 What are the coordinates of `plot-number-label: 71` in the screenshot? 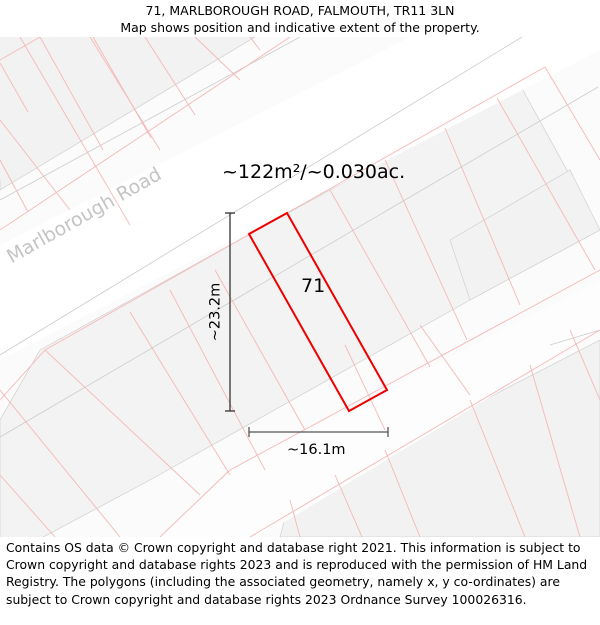 It's located at (313, 286).